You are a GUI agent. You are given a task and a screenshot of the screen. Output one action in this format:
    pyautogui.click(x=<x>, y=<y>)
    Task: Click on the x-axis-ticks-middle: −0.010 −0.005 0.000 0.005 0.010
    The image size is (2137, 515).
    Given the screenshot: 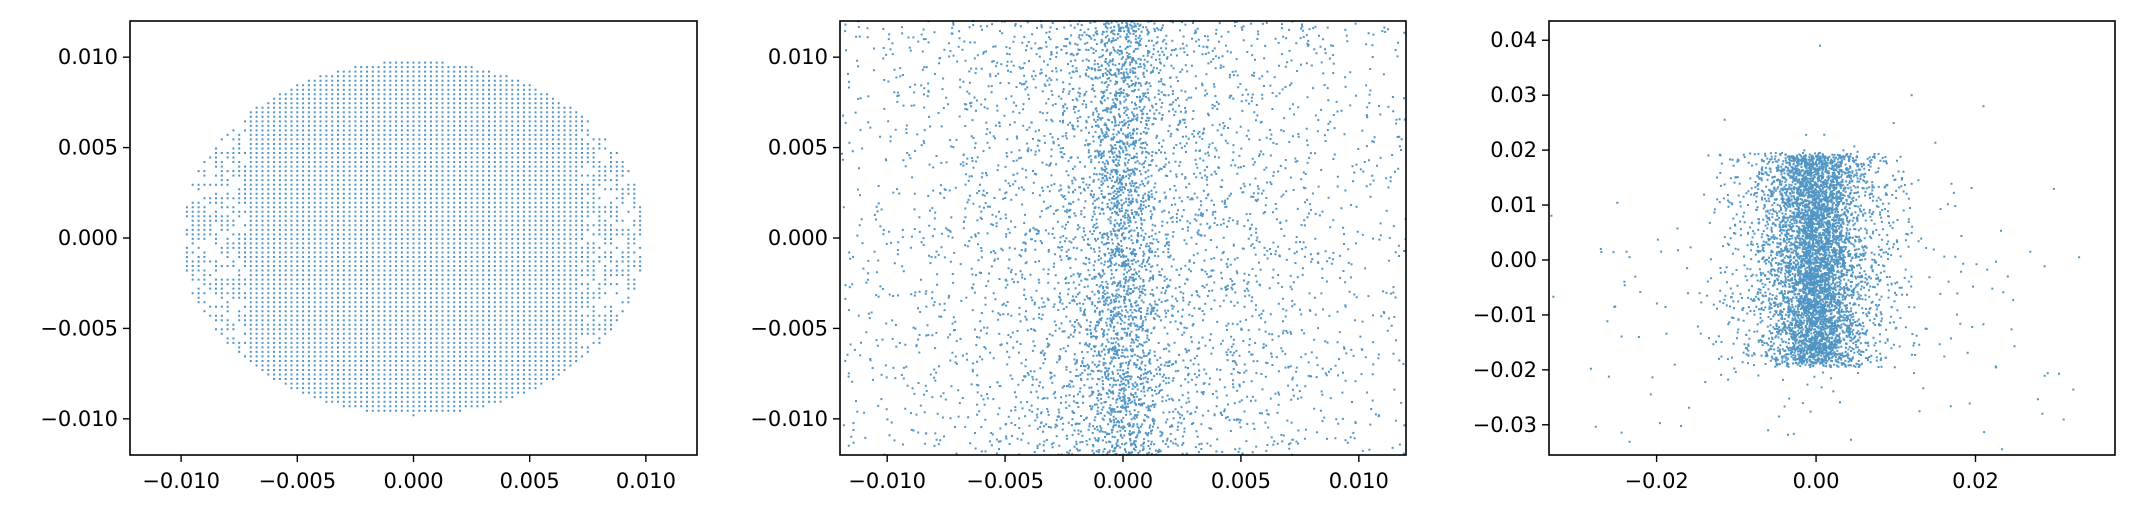 What is the action you would take?
    pyautogui.click(x=1118, y=474)
    